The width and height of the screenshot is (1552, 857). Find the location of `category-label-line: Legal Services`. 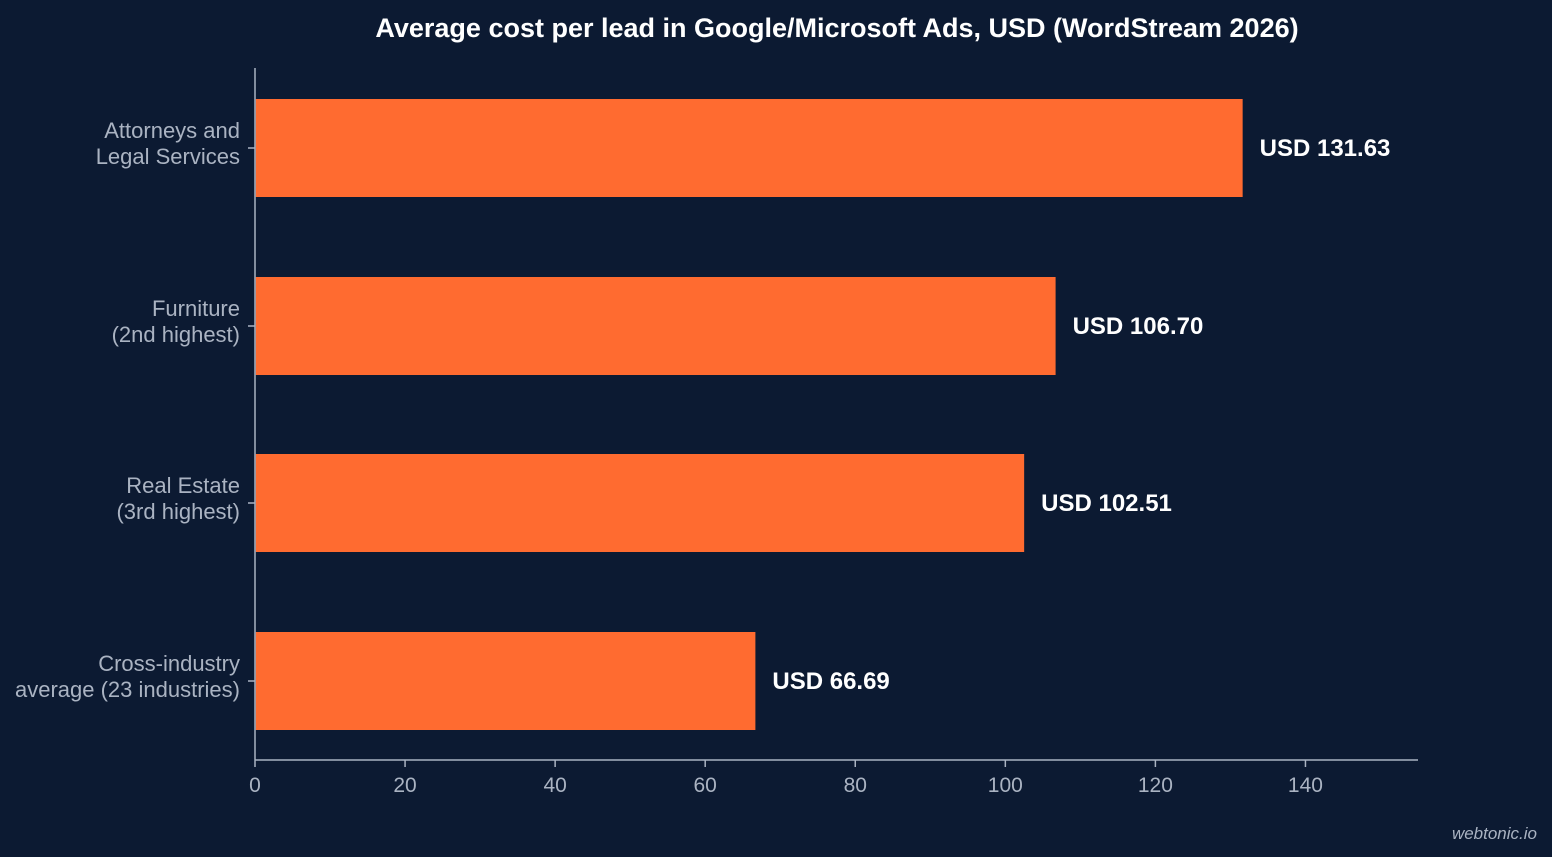

category-label-line: Legal Services is located at coordinates (168, 156).